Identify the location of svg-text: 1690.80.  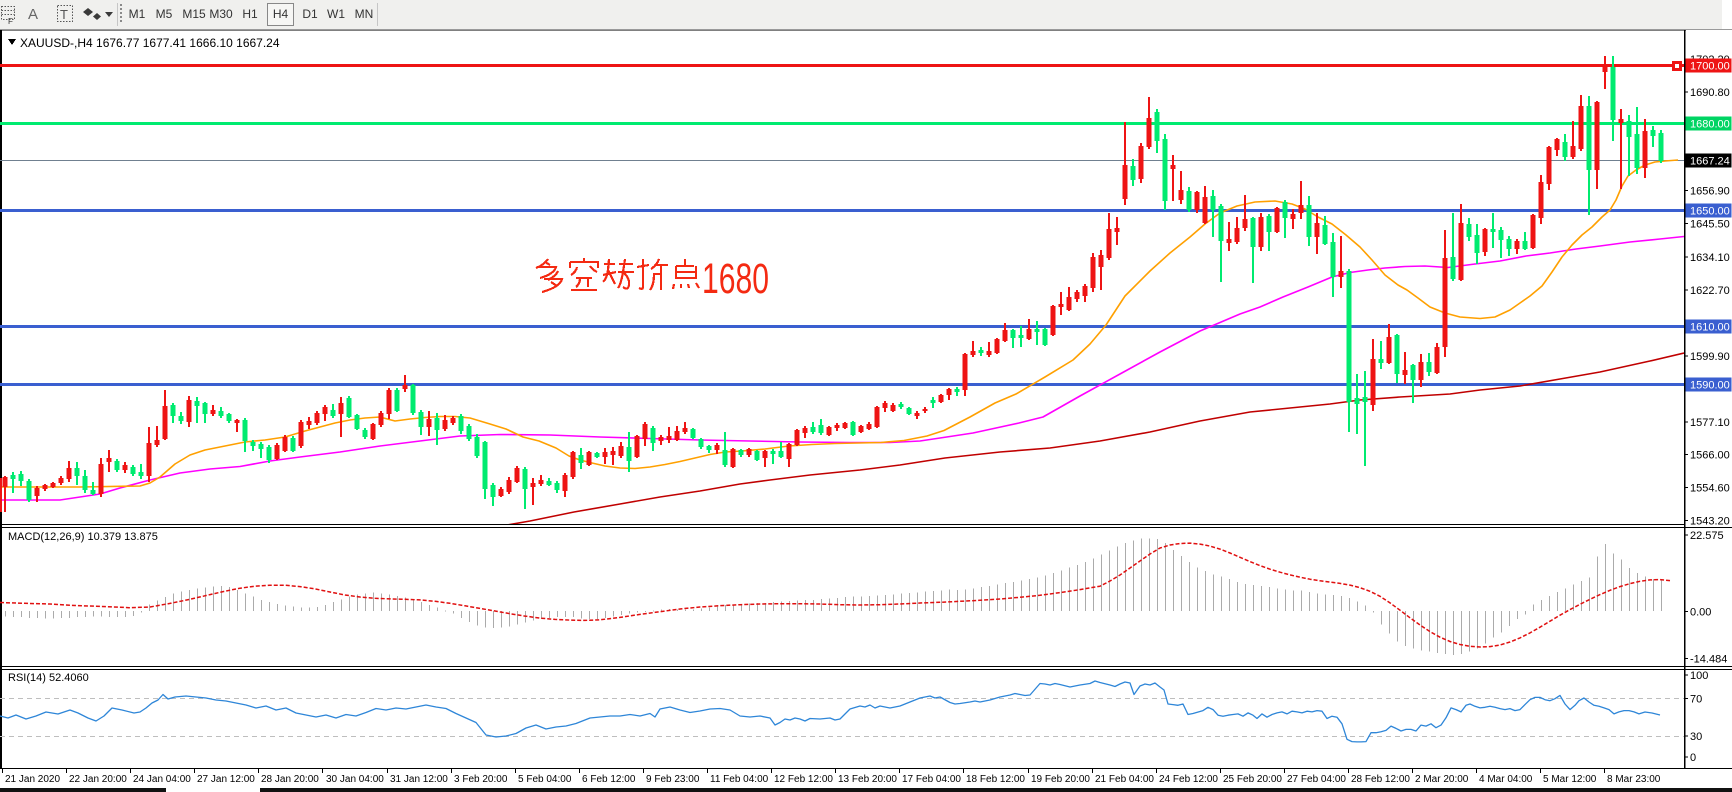
(1710, 93).